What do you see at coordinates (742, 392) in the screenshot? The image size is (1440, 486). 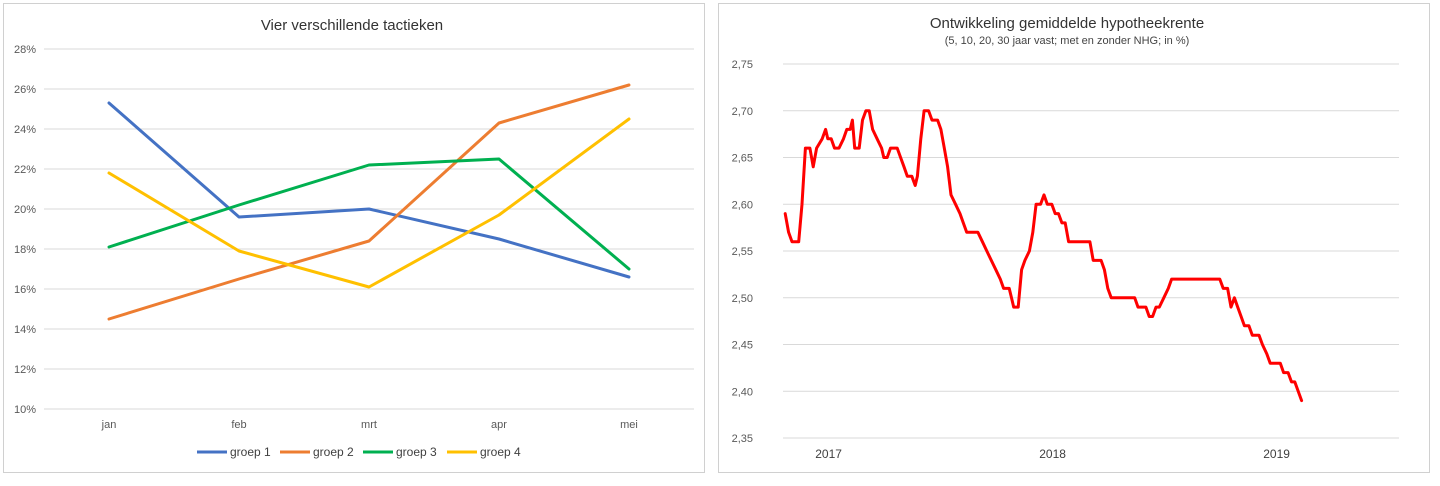 I see `y-tick-label: 2,40` at bounding box center [742, 392].